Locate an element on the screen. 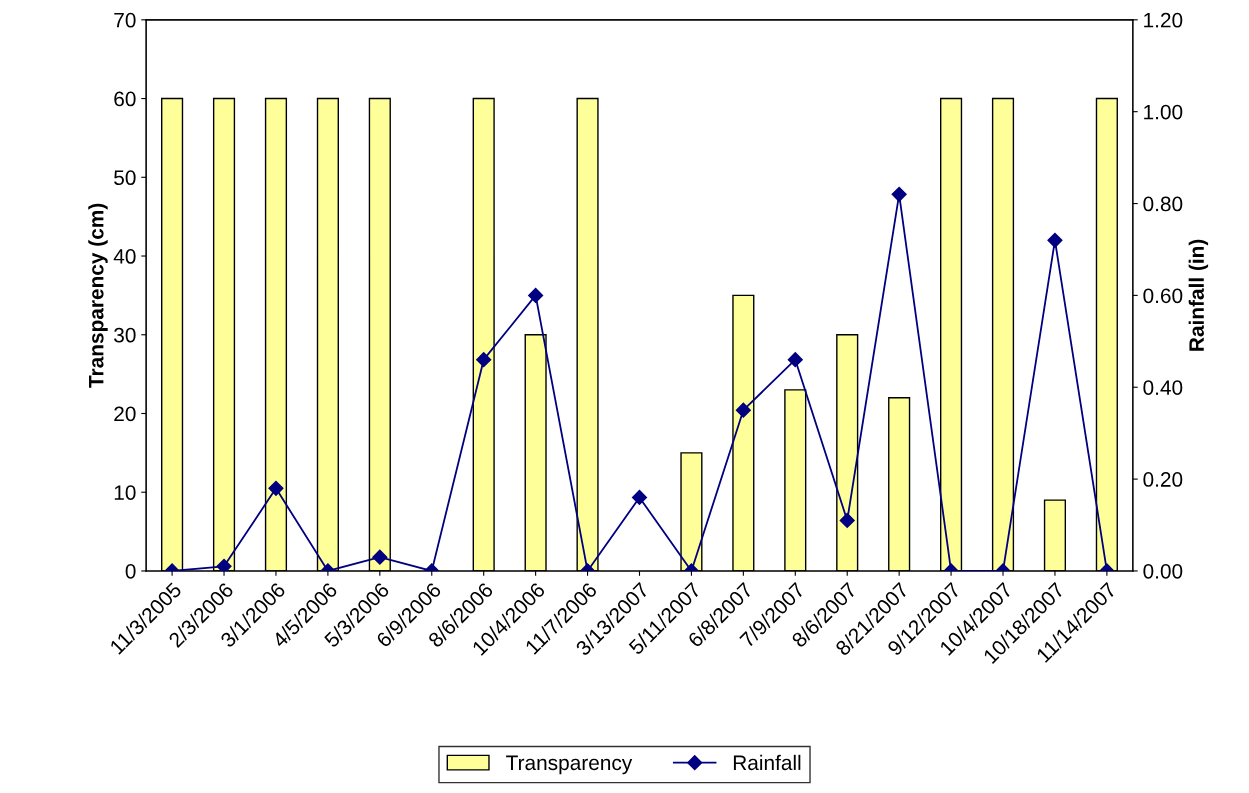 Image resolution: width=1249 pixels, height=793 pixels. y2-tick-label: 0.40 is located at coordinates (1163, 387).